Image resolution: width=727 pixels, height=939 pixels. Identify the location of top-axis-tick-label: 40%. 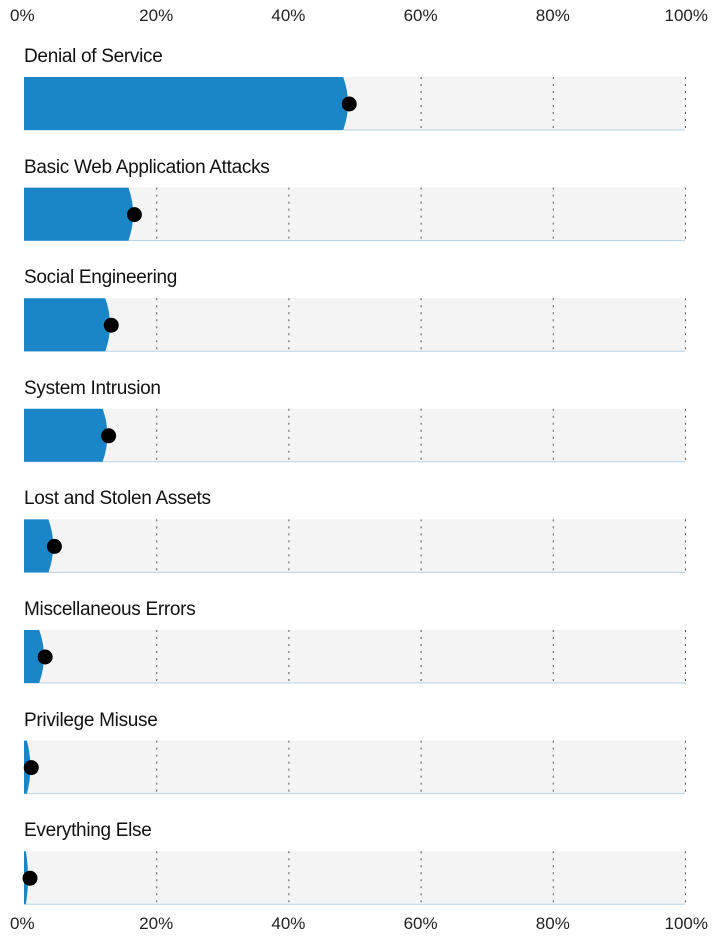
(288, 15).